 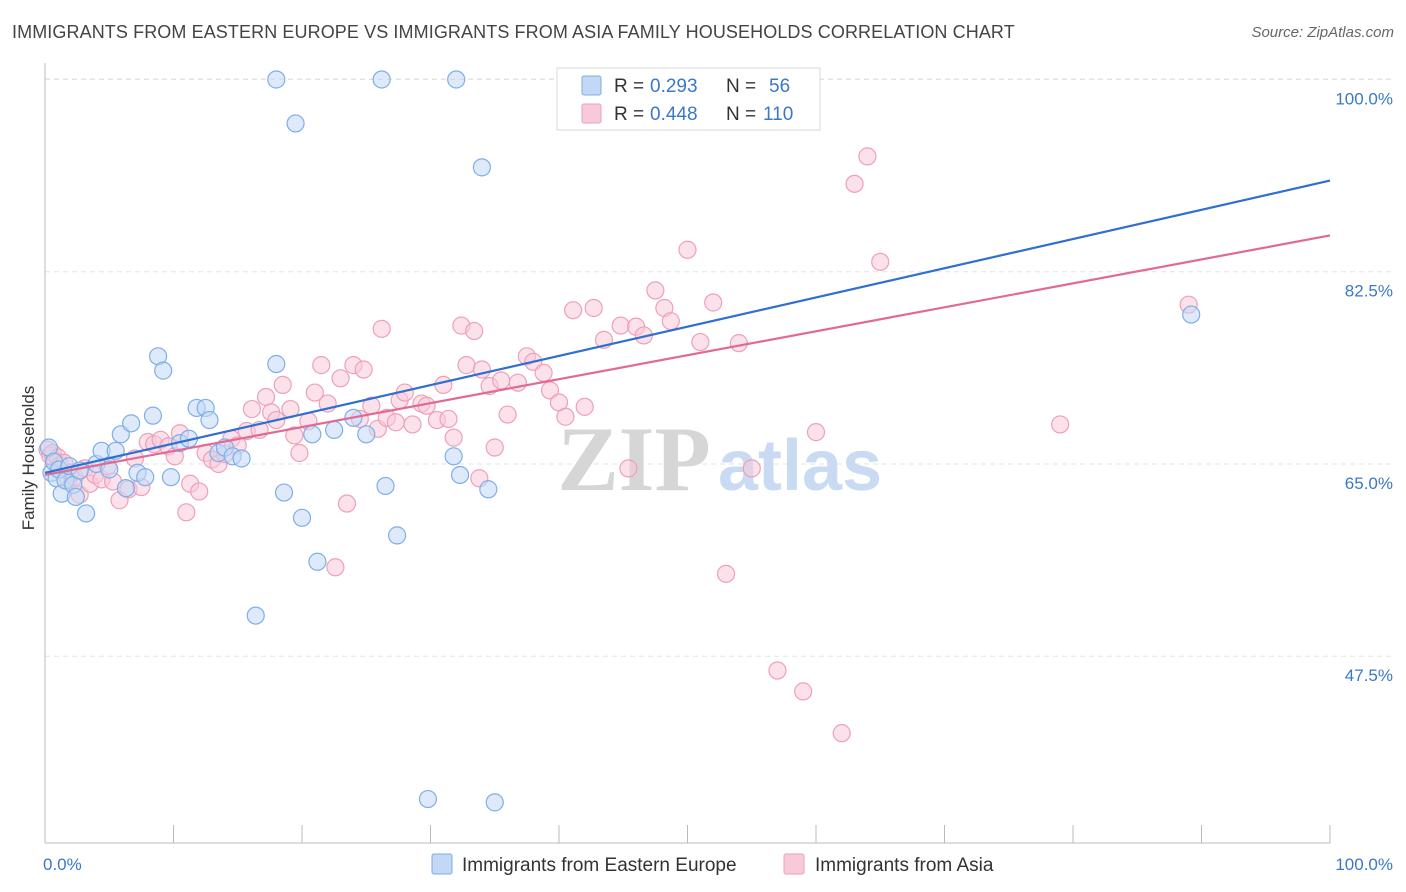 I want to click on series-legend-label-pink: Immigrants from Asia, so click(x=904, y=865).